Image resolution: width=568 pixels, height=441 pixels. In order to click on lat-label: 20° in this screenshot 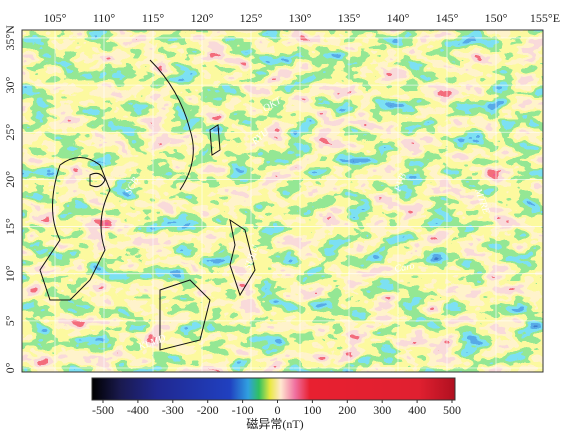, I will do `click(10, 179)`.